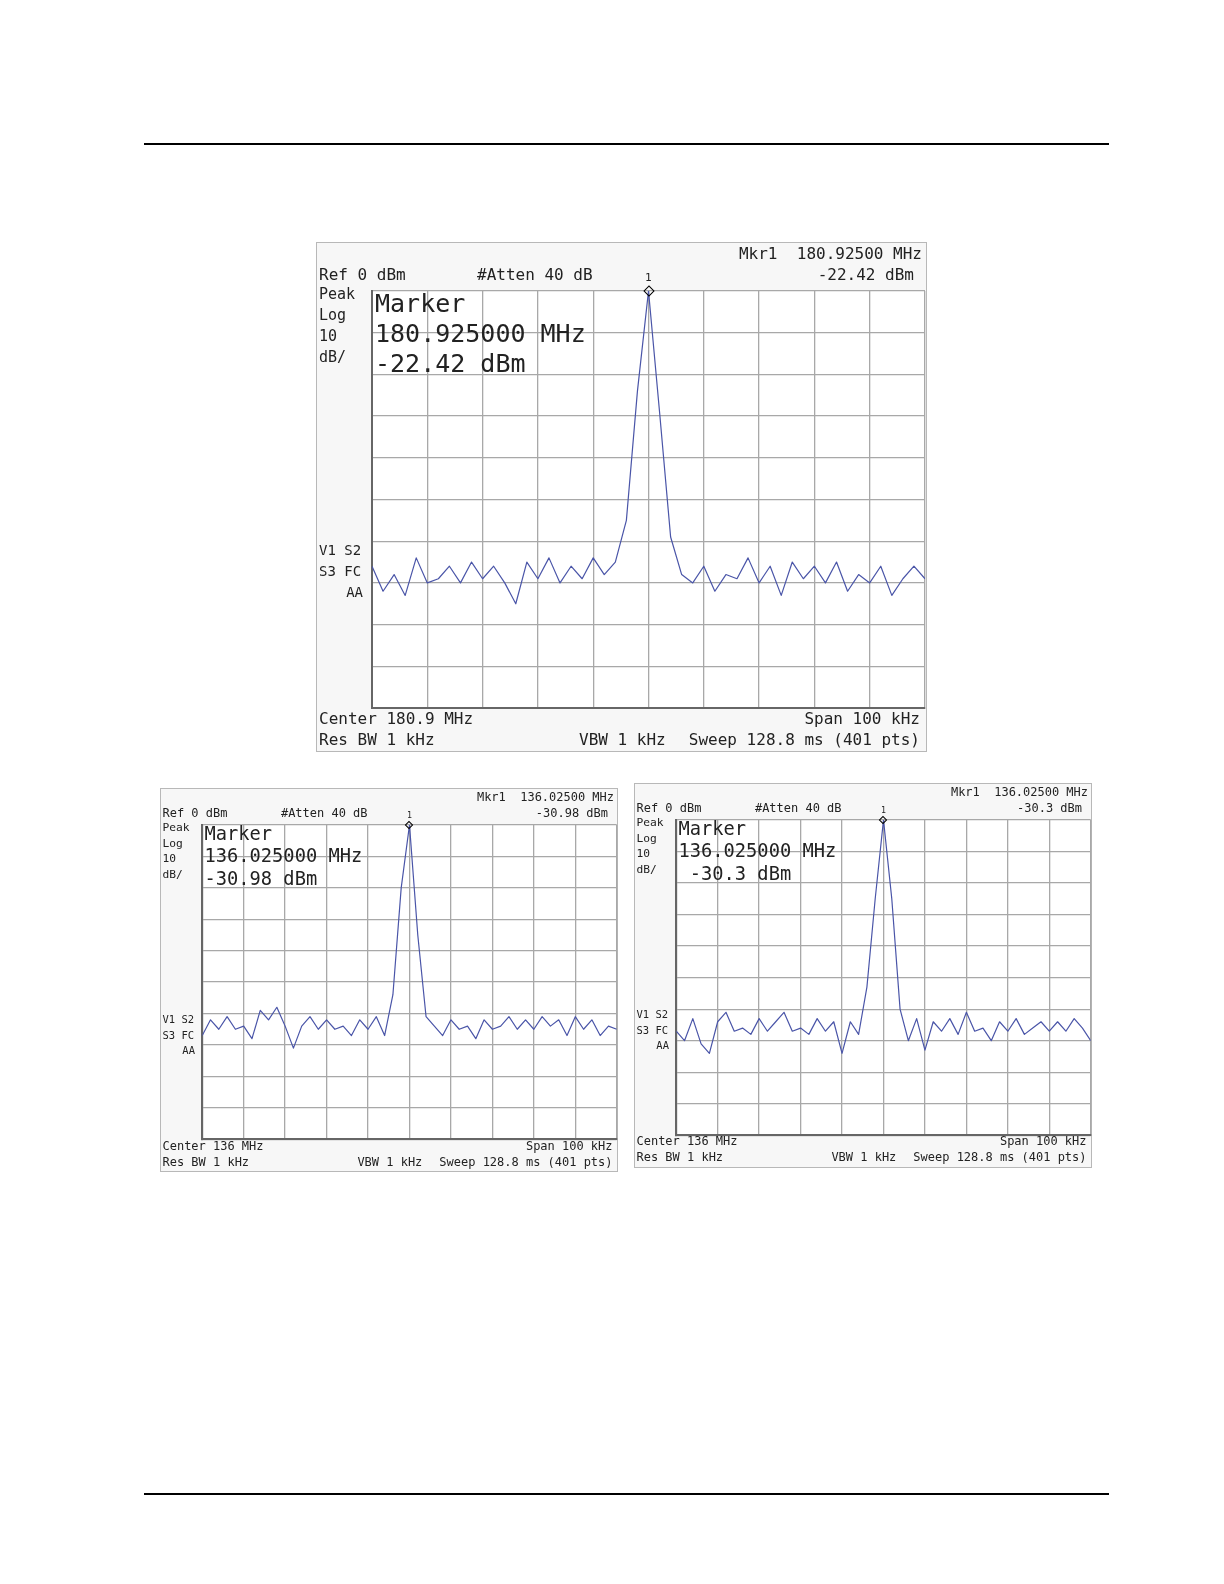  Describe the element at coordinates (396, 718) in the screenshot. I see `text: Center 180.9 MHz` at that location.